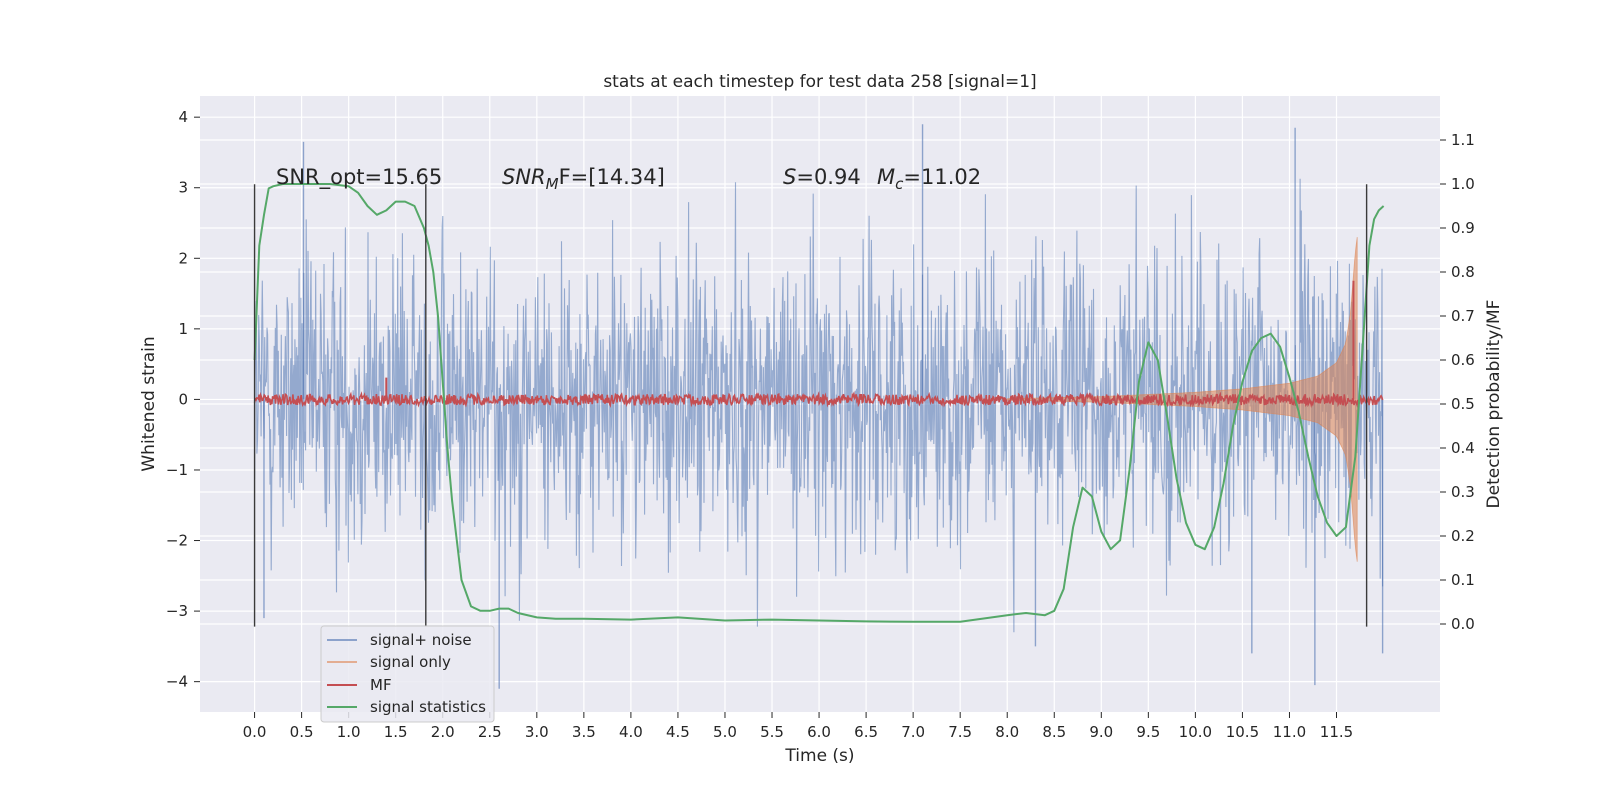 This screenshot has height=800, width=1600. Describe the element at coordinates (183, 117) in the screenshot. I see `y-left-tick-label: 4` at that location.